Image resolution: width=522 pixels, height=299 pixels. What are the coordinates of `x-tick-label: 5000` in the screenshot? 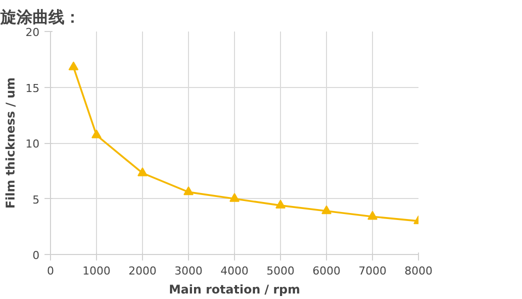 It's located at (280, 271).